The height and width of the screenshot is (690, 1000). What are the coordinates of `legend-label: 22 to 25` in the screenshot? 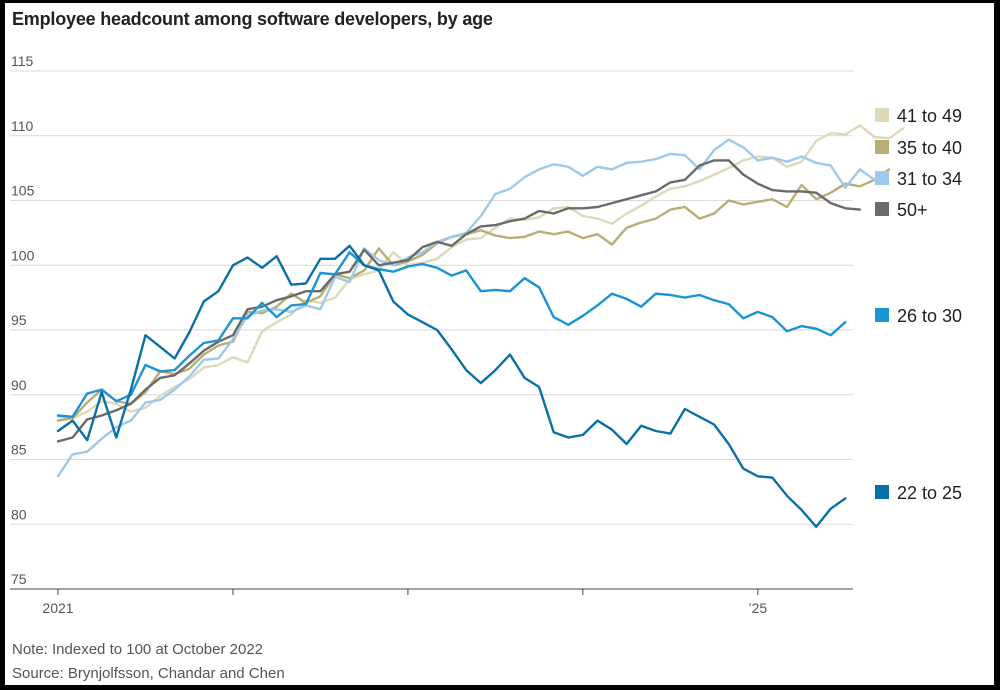 It's located at (929, 493).